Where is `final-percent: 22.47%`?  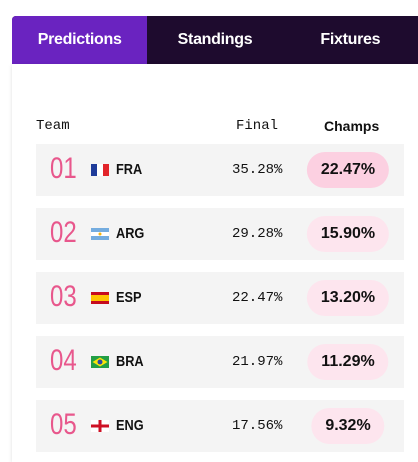
final-percent: 22.47% is located at coordinates (257, 298).